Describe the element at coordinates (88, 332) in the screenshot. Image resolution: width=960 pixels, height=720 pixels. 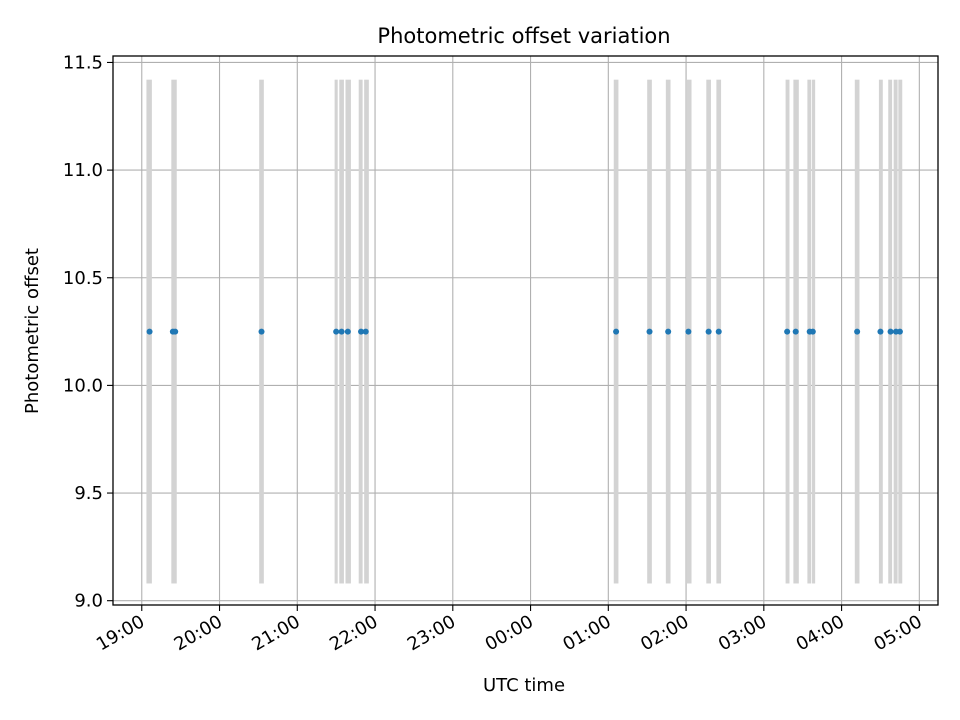
I see `y-axis-ticks: 9.0 9.5 10.0 10.5 11.0 11.5` at that location.